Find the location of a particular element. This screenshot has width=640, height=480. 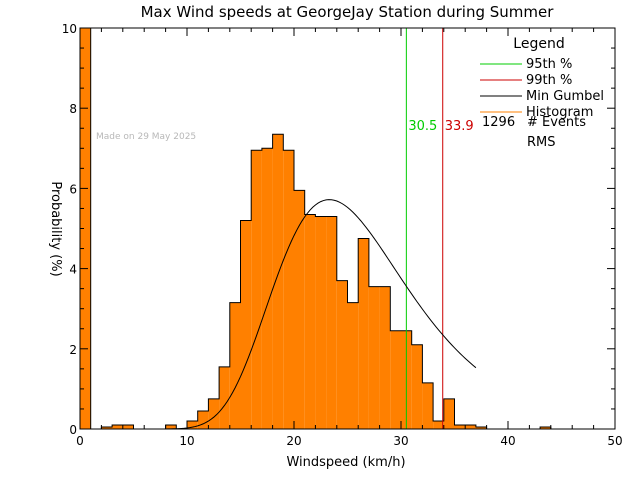

y-axis-label: Probability (%) is located at coordinates (55, 228).